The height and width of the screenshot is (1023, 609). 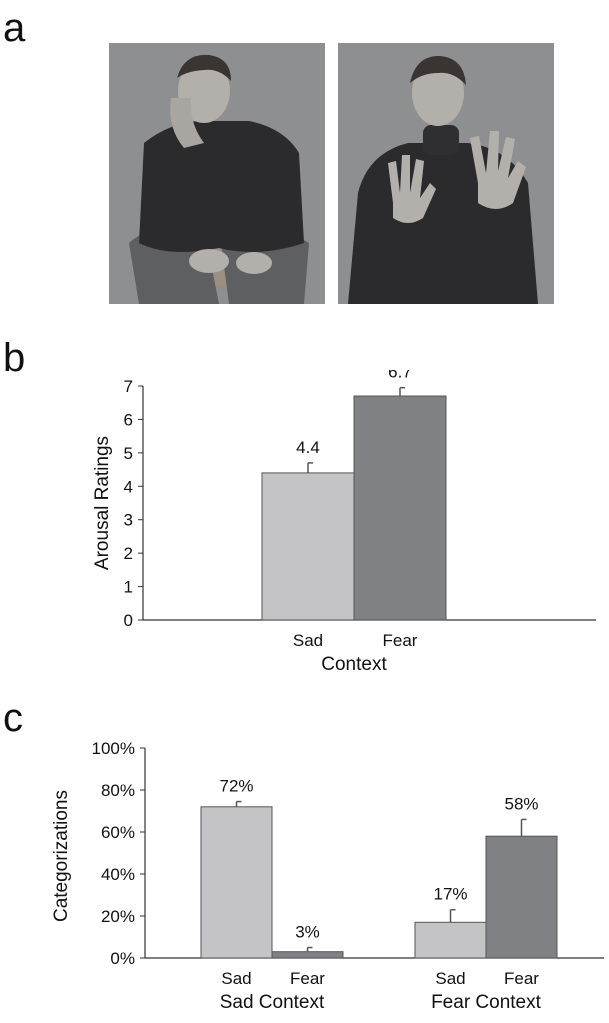 I want to click on sad-pose-photo, so click(x=217, y=173).